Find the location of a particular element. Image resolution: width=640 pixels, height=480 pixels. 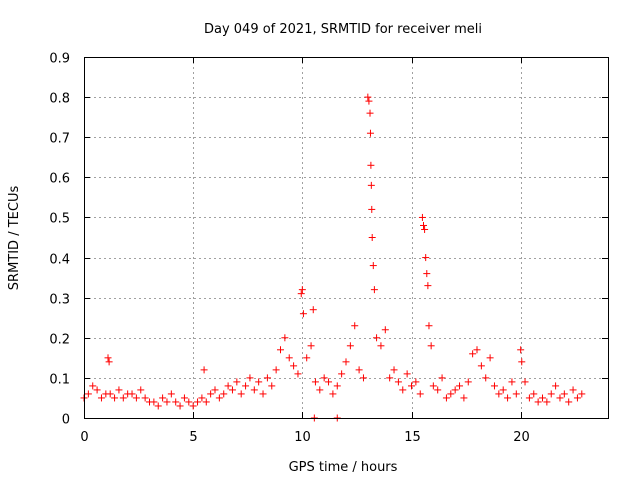

y-tick-label: 0.9 is located at coordinates (59, 59).